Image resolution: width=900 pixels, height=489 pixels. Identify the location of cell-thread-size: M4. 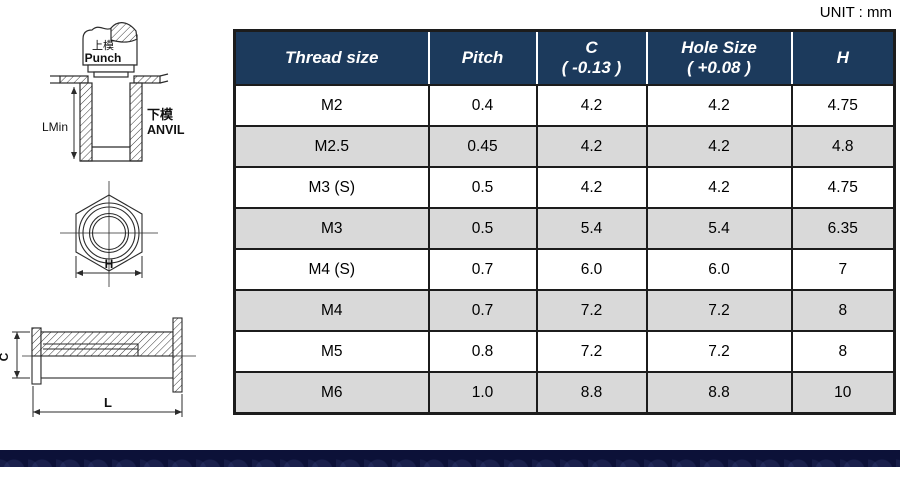
(331, 310).